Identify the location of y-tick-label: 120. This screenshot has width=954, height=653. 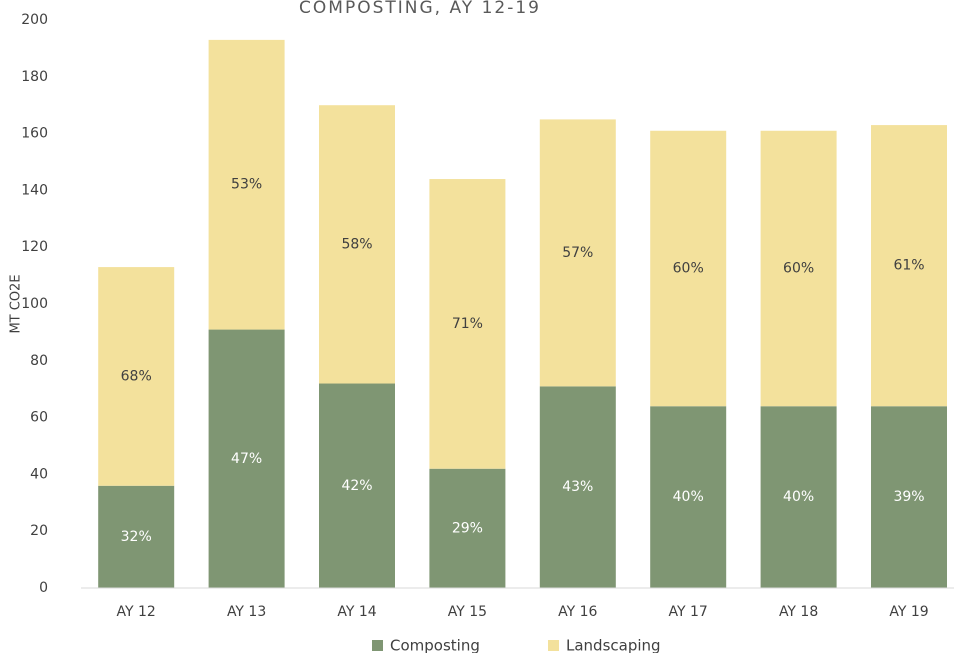
(34, 247).